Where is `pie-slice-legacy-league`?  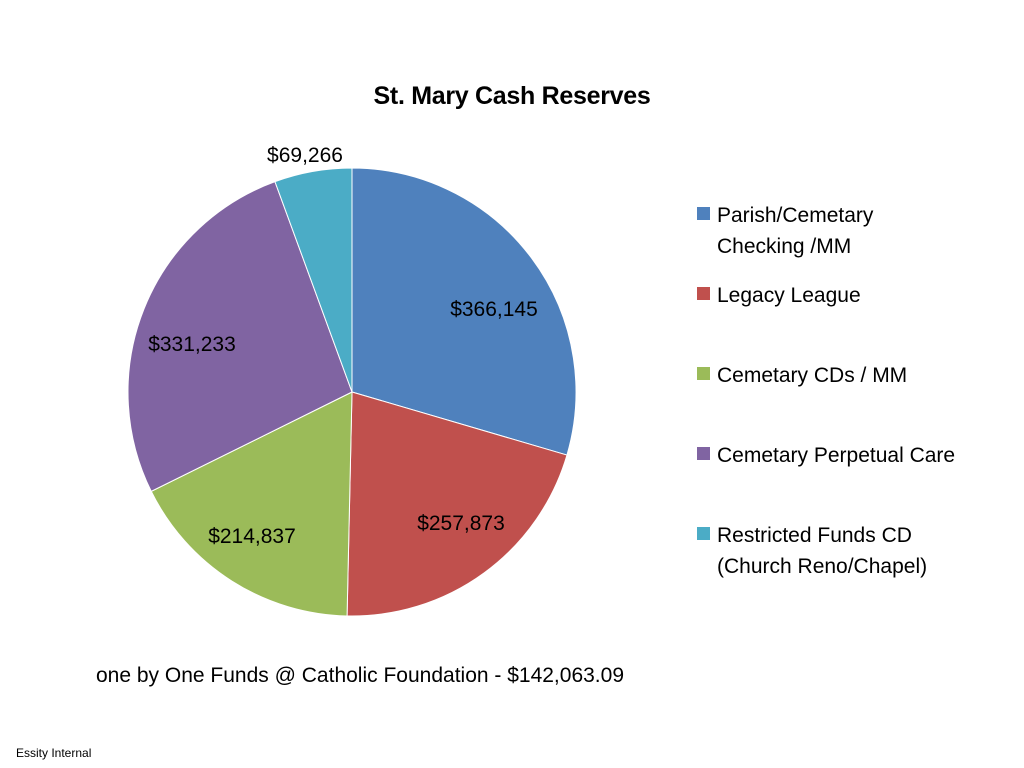 pie-slice-legacy-league is located at coordinates (457, 504).